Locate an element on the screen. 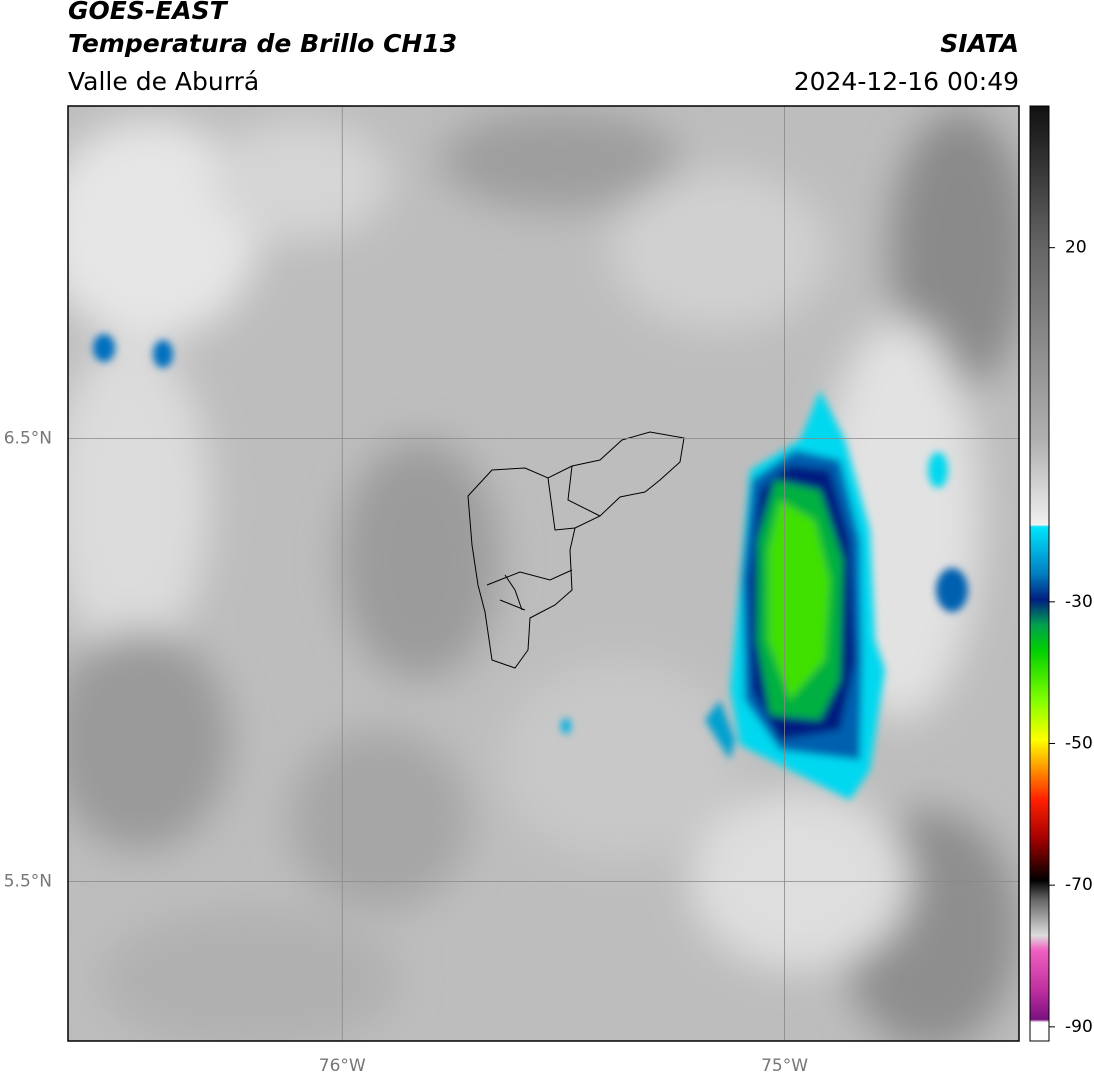  colorbar-tick-label: -90 is located at coordinates (1079, 1027).